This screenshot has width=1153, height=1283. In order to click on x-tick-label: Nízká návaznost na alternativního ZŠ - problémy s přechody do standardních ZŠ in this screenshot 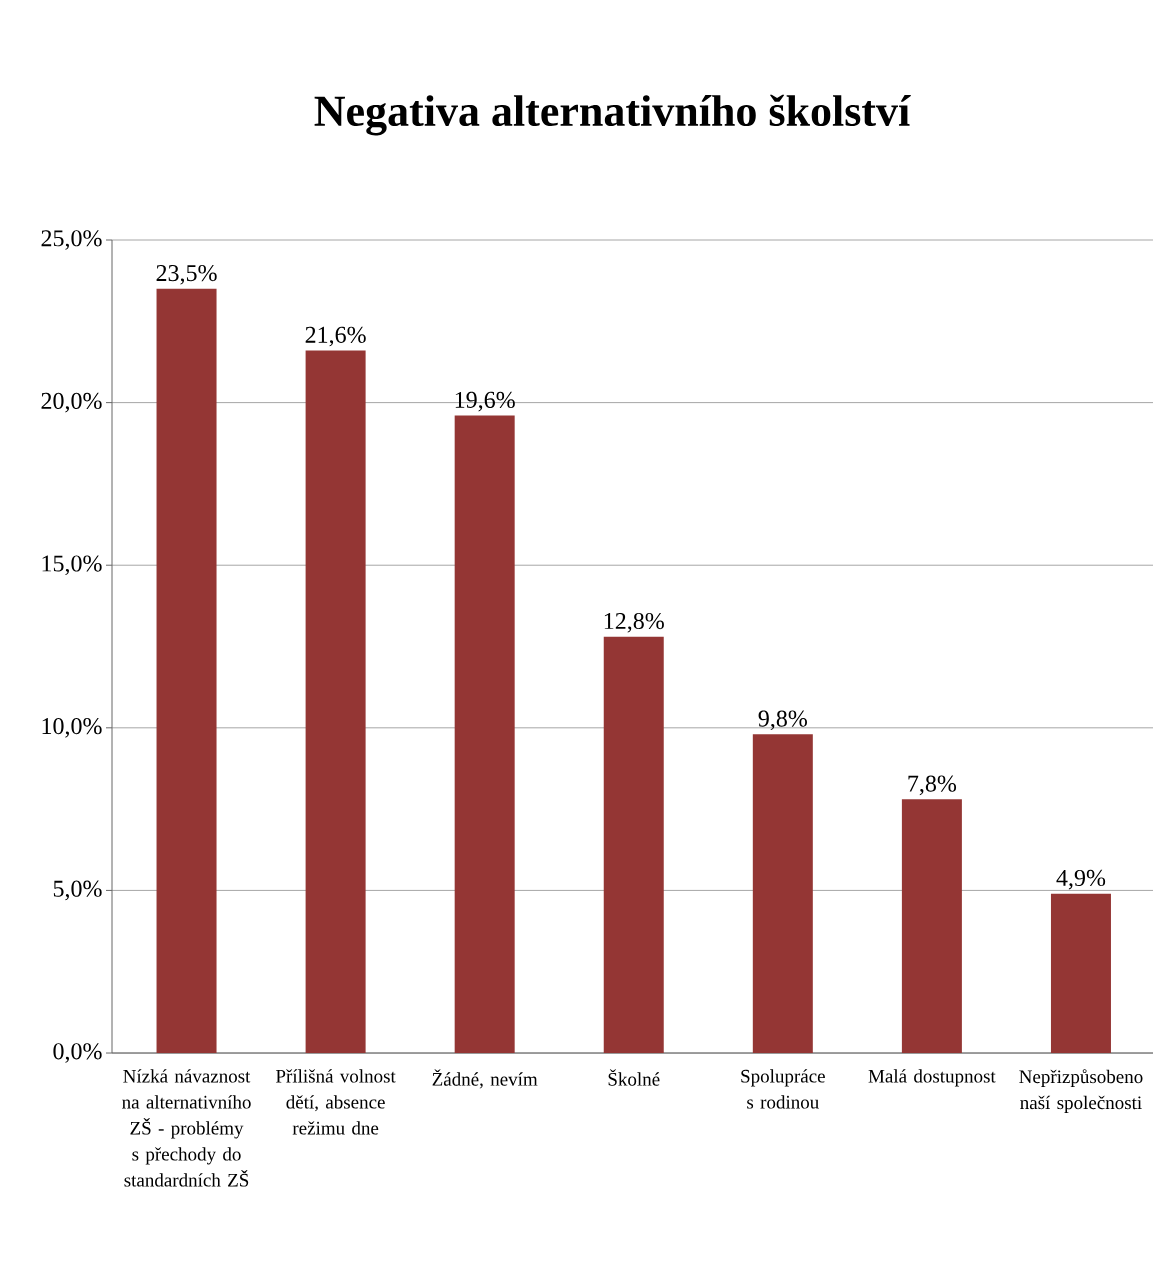, I will do `click(186, 1128)`.